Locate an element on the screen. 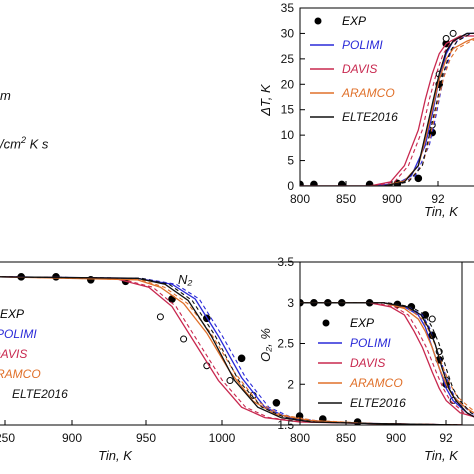  y-tick-label: 35 is located at coordinates (288, 8).